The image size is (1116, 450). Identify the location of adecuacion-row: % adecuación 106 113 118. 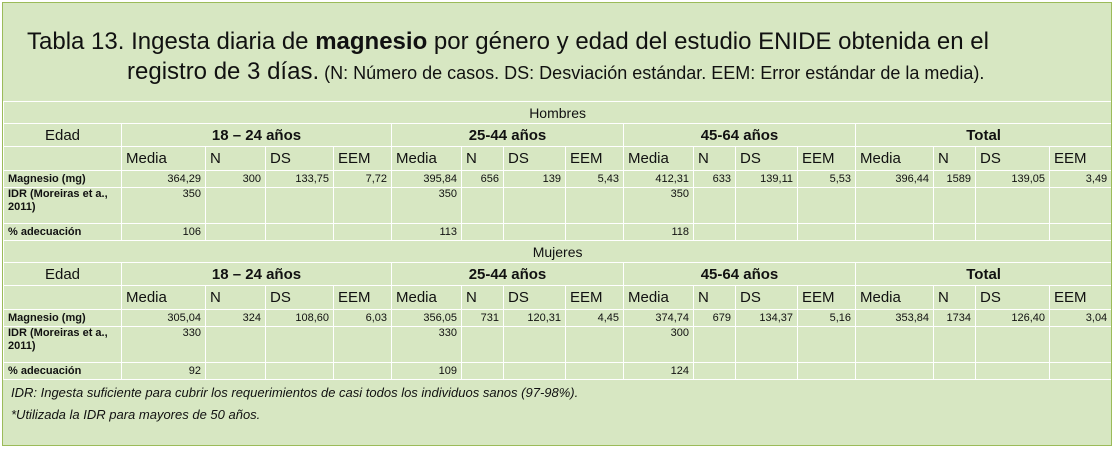
(557, 232).